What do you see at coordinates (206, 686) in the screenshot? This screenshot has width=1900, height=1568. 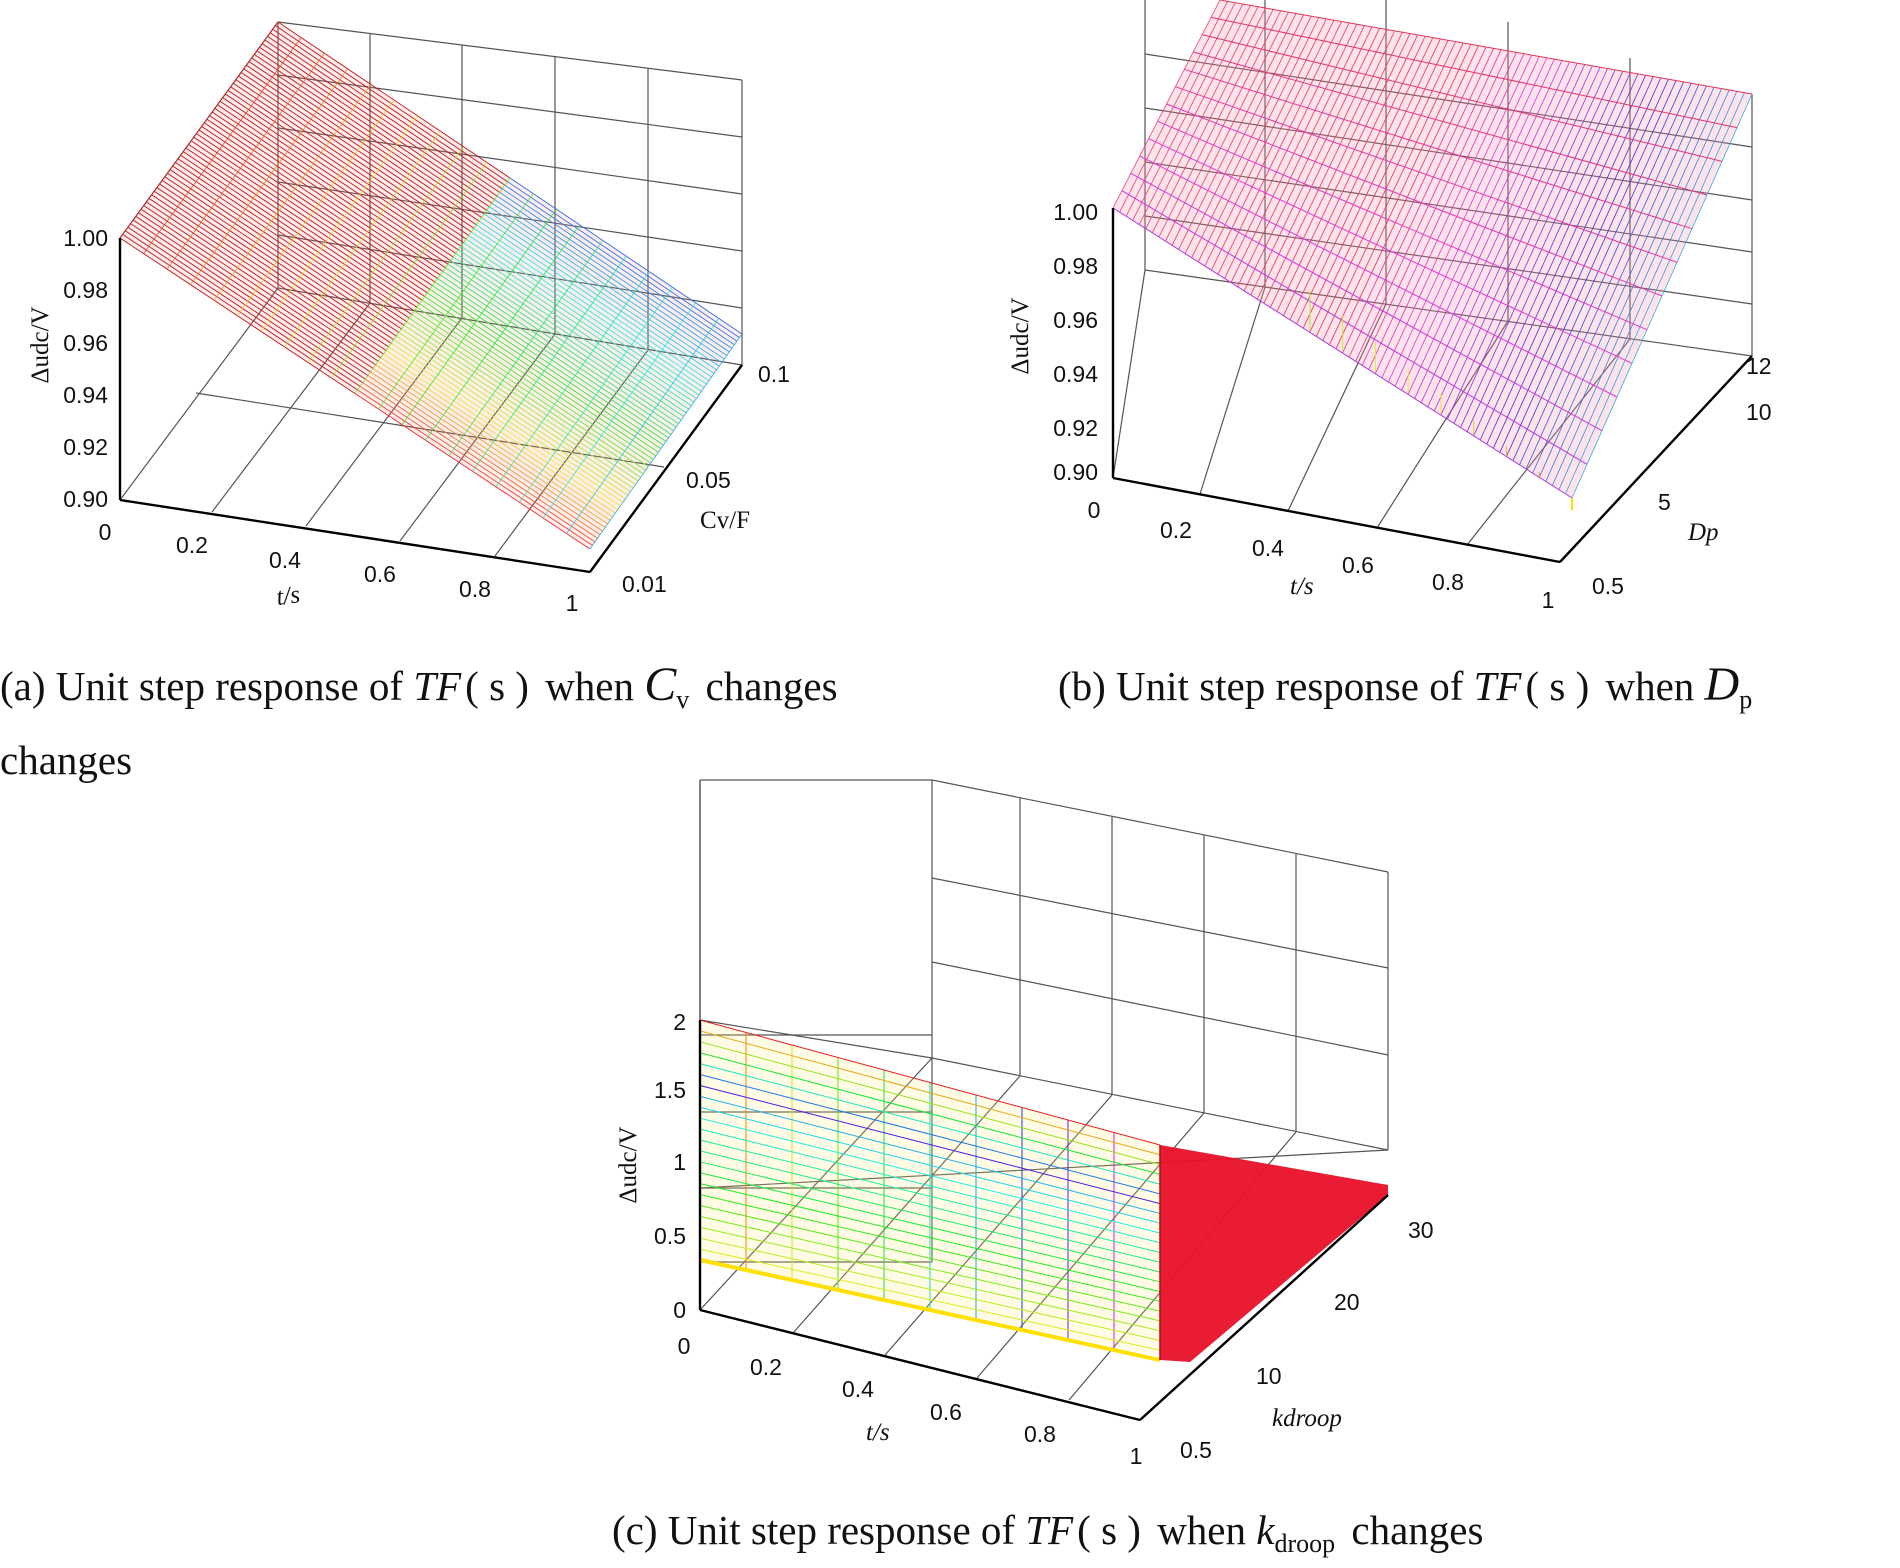 I see `caption-text: (a) Unit step response of` at bounding box center [206, 686].